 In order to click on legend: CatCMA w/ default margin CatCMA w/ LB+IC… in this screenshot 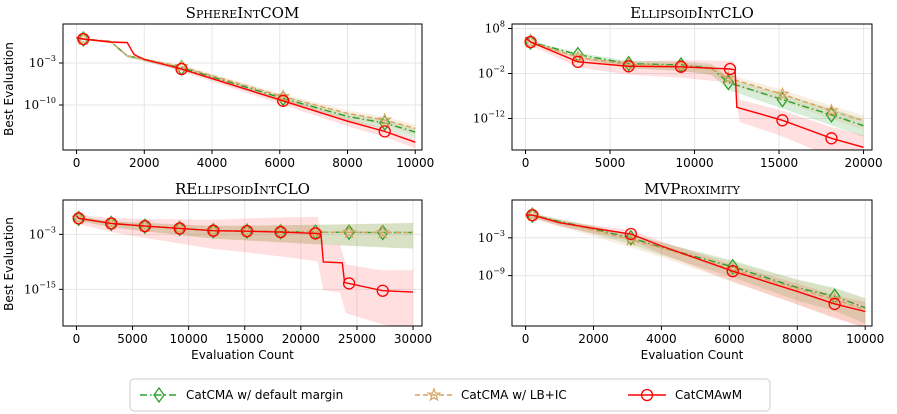, I will do `click(450, 395)`.